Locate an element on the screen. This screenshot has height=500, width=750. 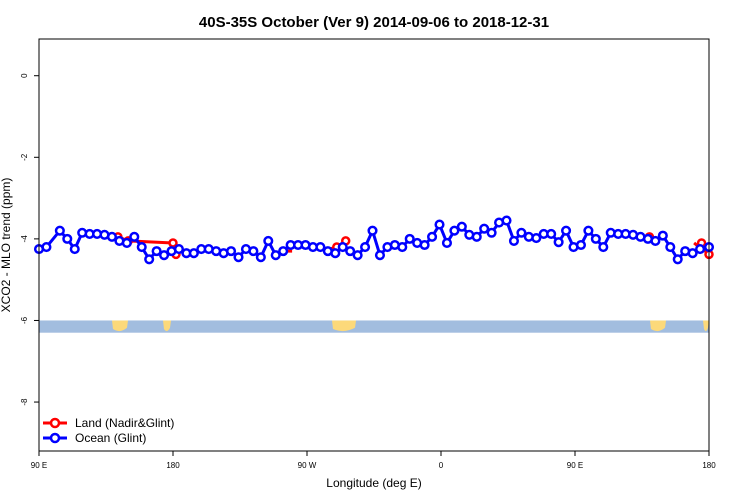
land-point is located at coordinates (173, 243).